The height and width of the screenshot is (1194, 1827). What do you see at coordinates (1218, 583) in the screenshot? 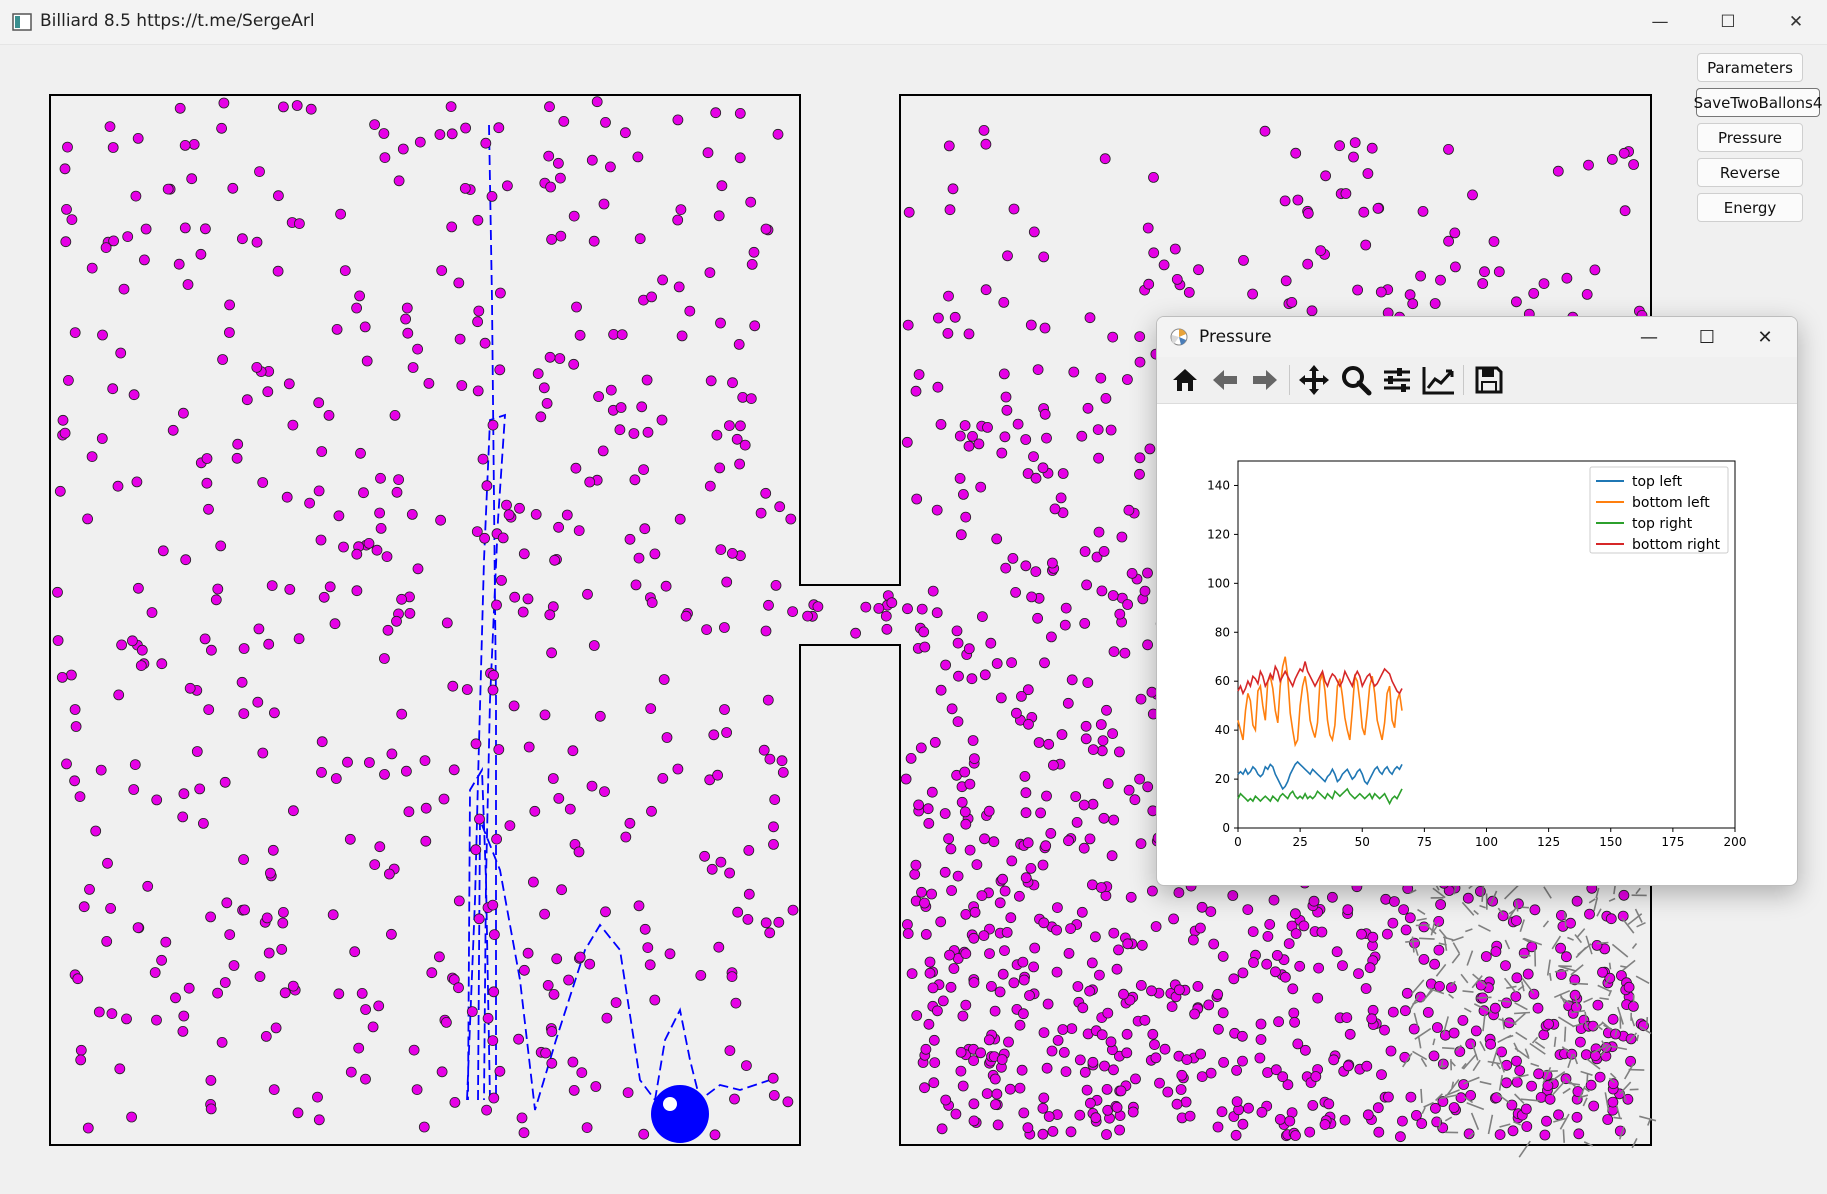
I see `y-tick-label: 100` at bounding box center [1218, 583].